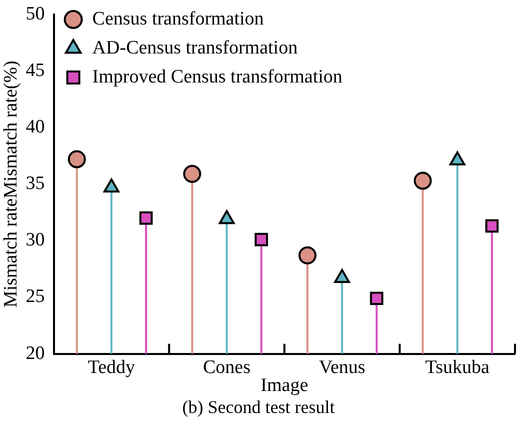  What do you see at coordinates (457, 367) in the screenshot?
I see `x-tick-label: Tsukuba` at bounding box center [457, 367].